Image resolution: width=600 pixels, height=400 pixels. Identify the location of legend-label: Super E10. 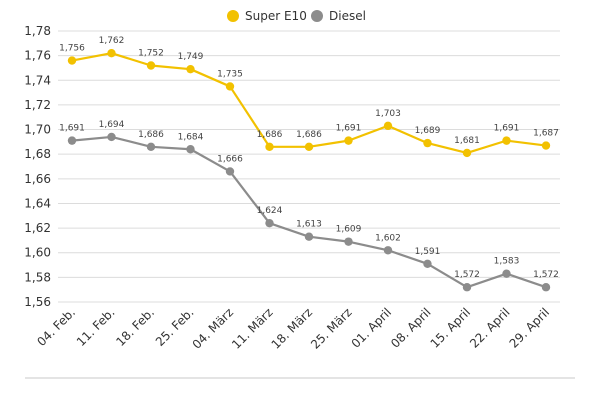
(276, 16).